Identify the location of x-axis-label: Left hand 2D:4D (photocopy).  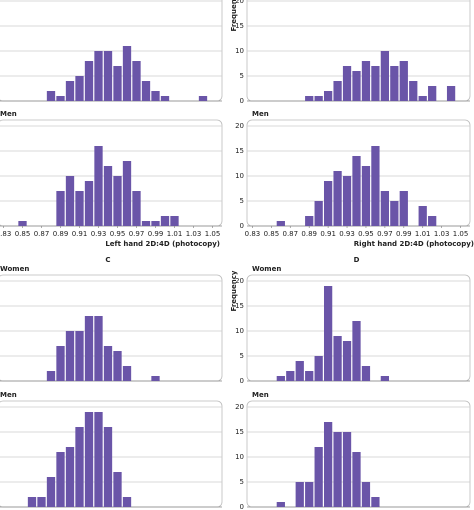
(162, 244).